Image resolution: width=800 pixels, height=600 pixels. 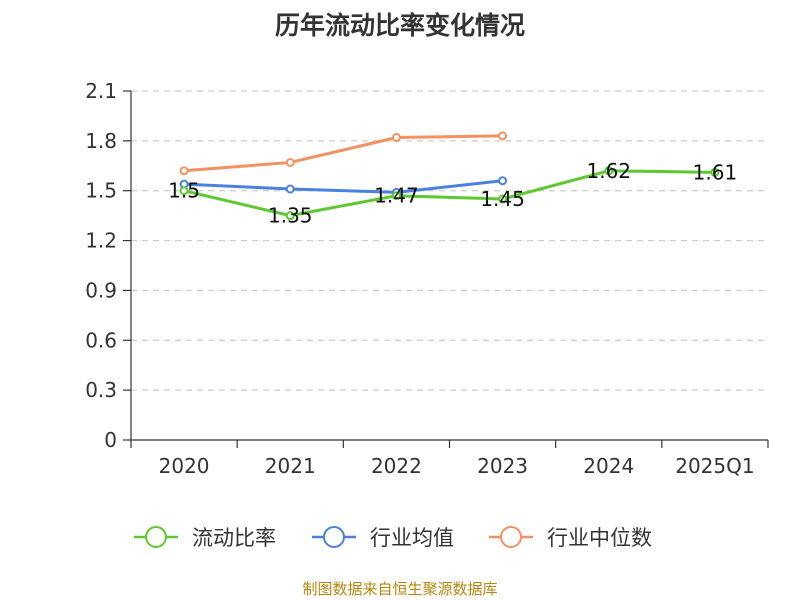 I want to click on legend-label-0: 流动比率, so click(x=234, y=538).